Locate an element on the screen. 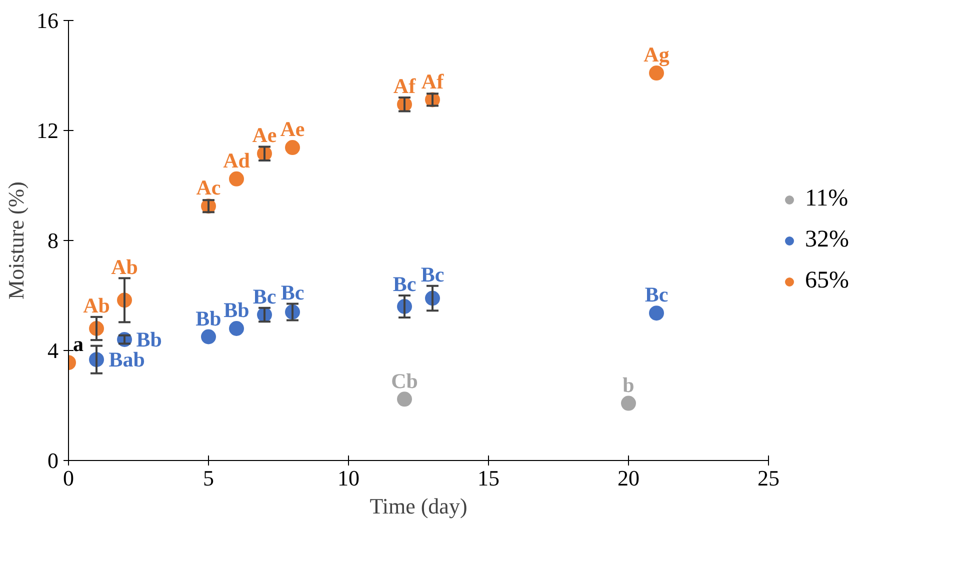 This screenshot has height=569, width=953. data-label: Ac is located at coordinates (208, 188).